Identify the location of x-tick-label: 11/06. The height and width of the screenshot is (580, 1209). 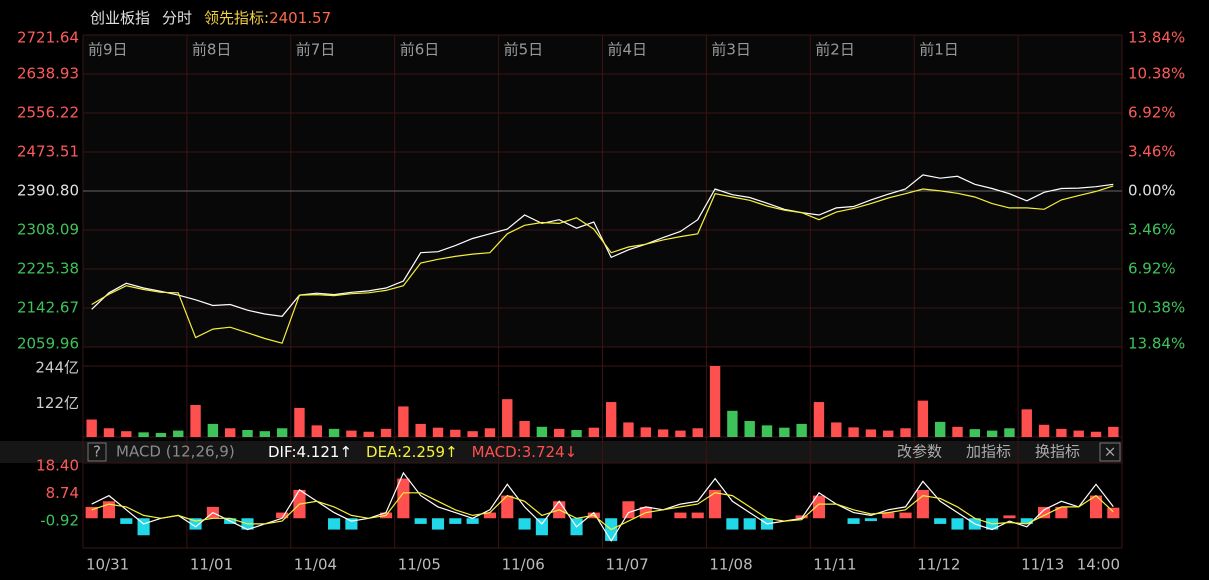
(523, 565).